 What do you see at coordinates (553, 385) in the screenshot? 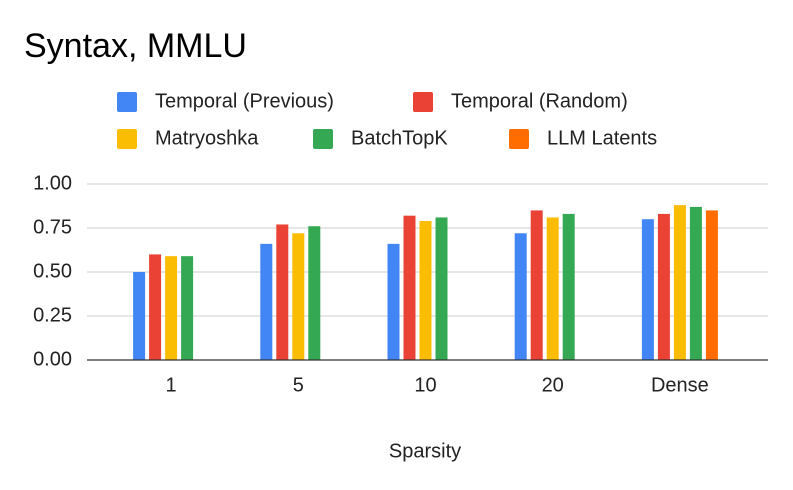
I see `x-tick-label: 20` at bounding box center [553, 385].